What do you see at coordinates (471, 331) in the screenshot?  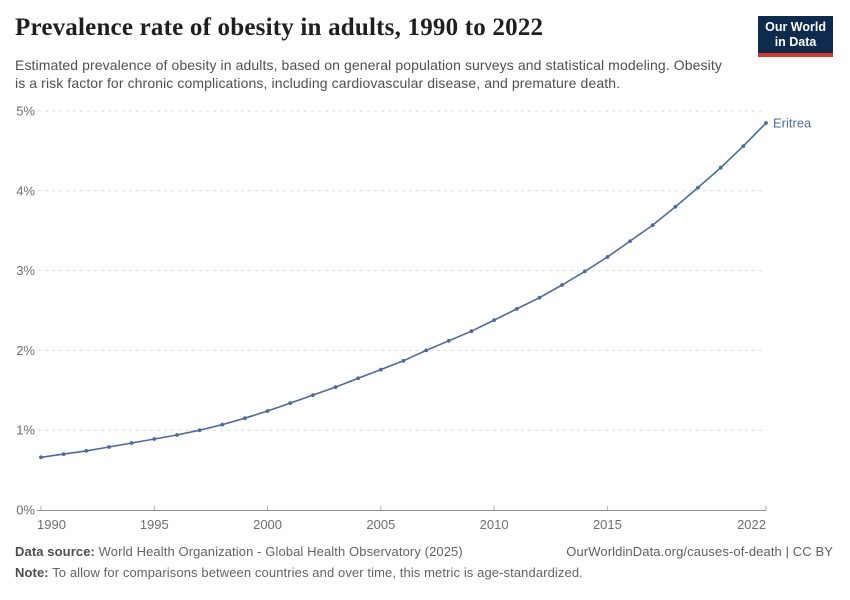 I see `data-point-2009` at bounding box center [471, 331].